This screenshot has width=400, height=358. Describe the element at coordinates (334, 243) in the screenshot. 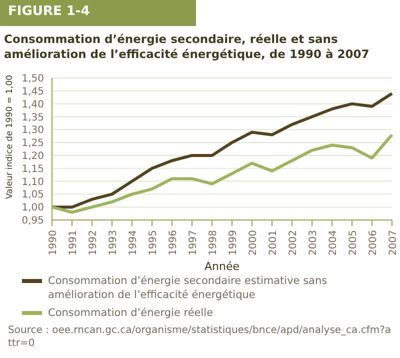

I see `x-tick-label: 2004` at that location.